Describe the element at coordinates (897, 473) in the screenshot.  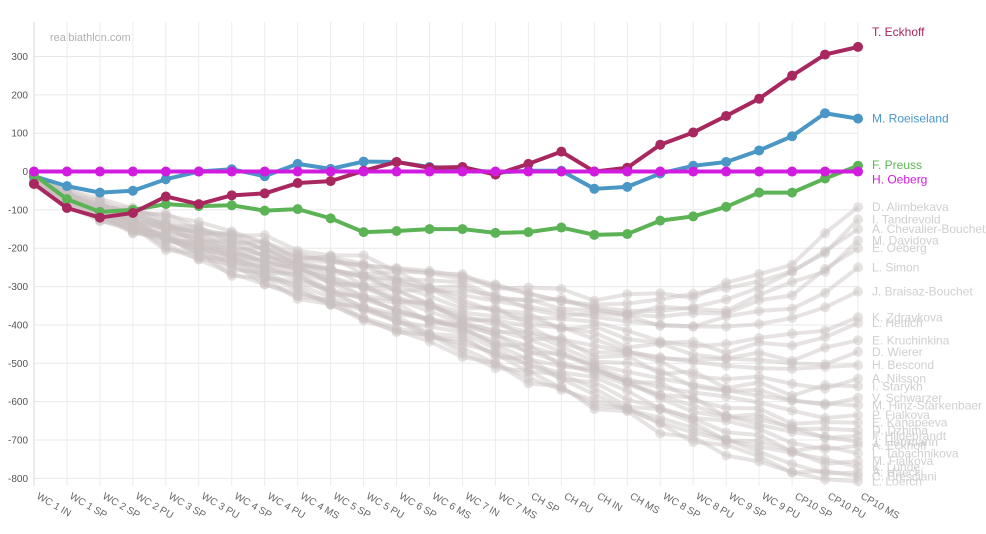
I see `background-series-label: A. Haecki` at that location.